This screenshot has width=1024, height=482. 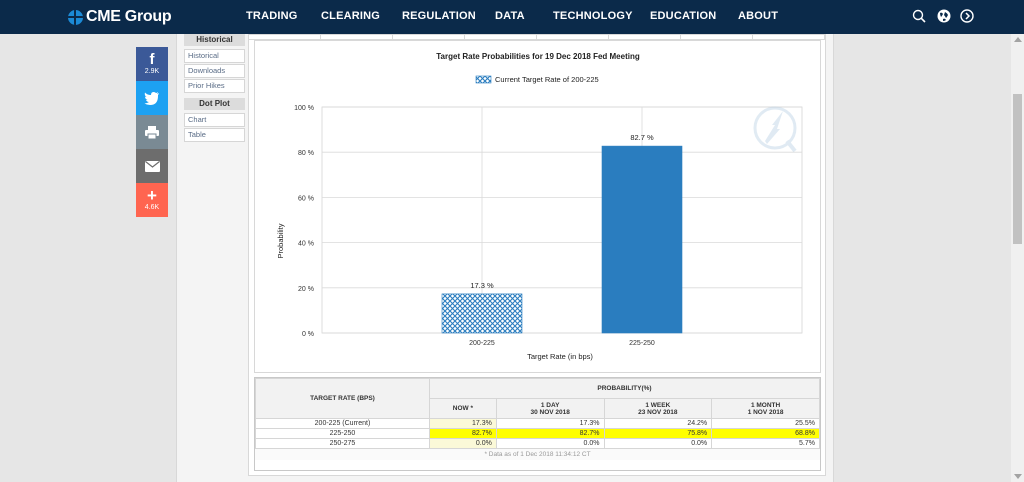 What do you see at coordinates (439, 16) in the screenshot?
I see `nav-regulation: REGULATION` at bounding box center [439, 16].